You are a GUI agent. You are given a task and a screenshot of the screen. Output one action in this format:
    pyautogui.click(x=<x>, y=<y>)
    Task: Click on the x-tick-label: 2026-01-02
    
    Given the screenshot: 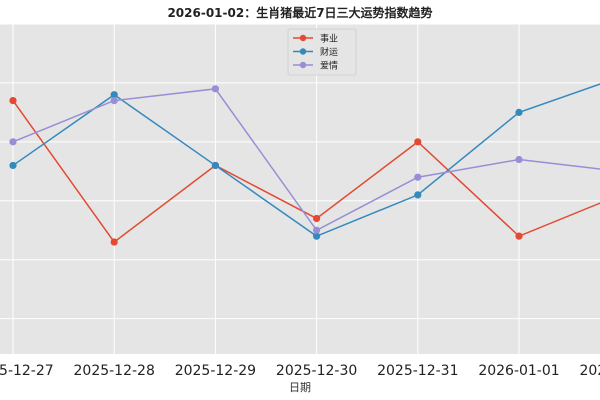 What is the action you would take?
    pyautogui.click(x=590, y=371)
    